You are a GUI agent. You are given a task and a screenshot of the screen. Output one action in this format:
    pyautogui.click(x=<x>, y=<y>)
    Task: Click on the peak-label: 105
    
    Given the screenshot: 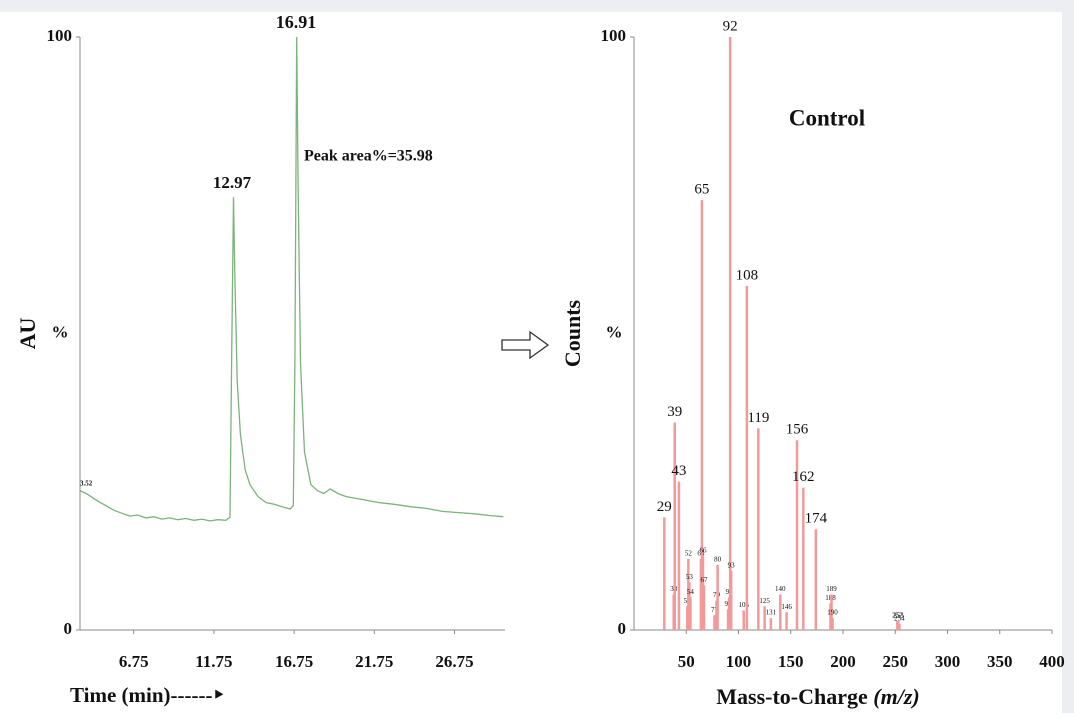 What is the action you would take?
    pyautogui.click(x=743, y=605)
    